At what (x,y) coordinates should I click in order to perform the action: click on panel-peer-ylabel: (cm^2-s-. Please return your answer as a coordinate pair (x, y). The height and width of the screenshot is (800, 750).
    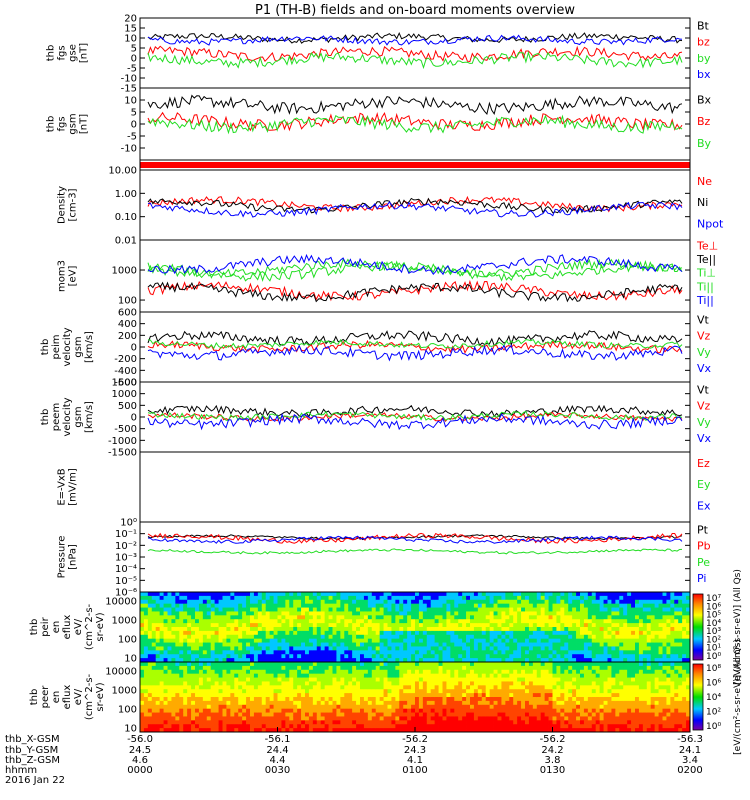
    Looking at the image, I should click on (89, 696).